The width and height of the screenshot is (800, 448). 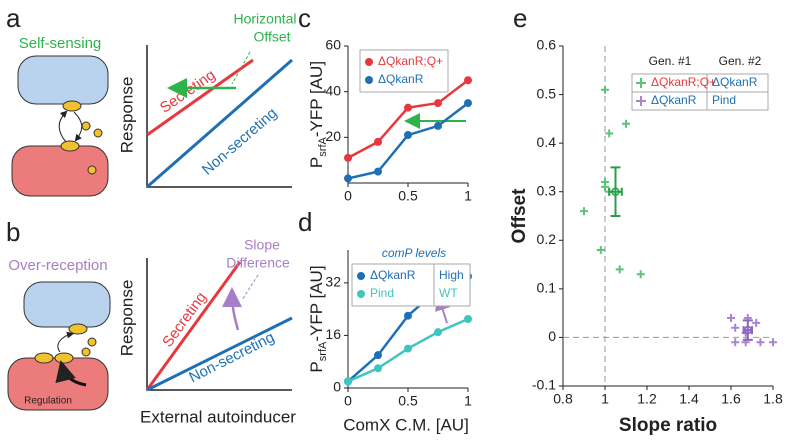 I want to click on x-tick-label: 1.8, so click(x=773, y=399).